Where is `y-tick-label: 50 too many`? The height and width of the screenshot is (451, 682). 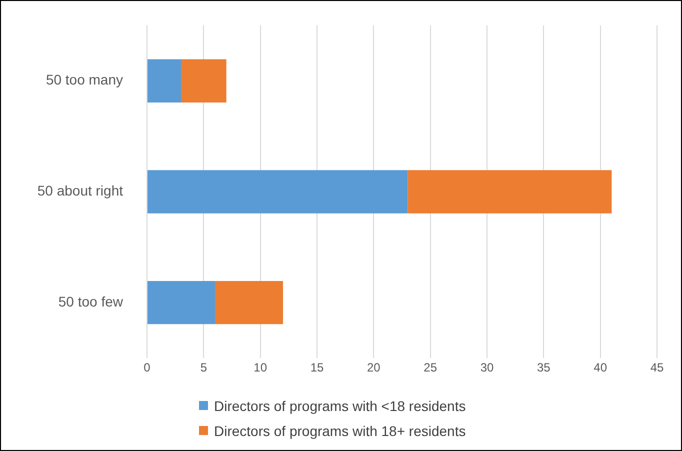
y-tick-label: 50 too many is located at coordinates (84, 80).